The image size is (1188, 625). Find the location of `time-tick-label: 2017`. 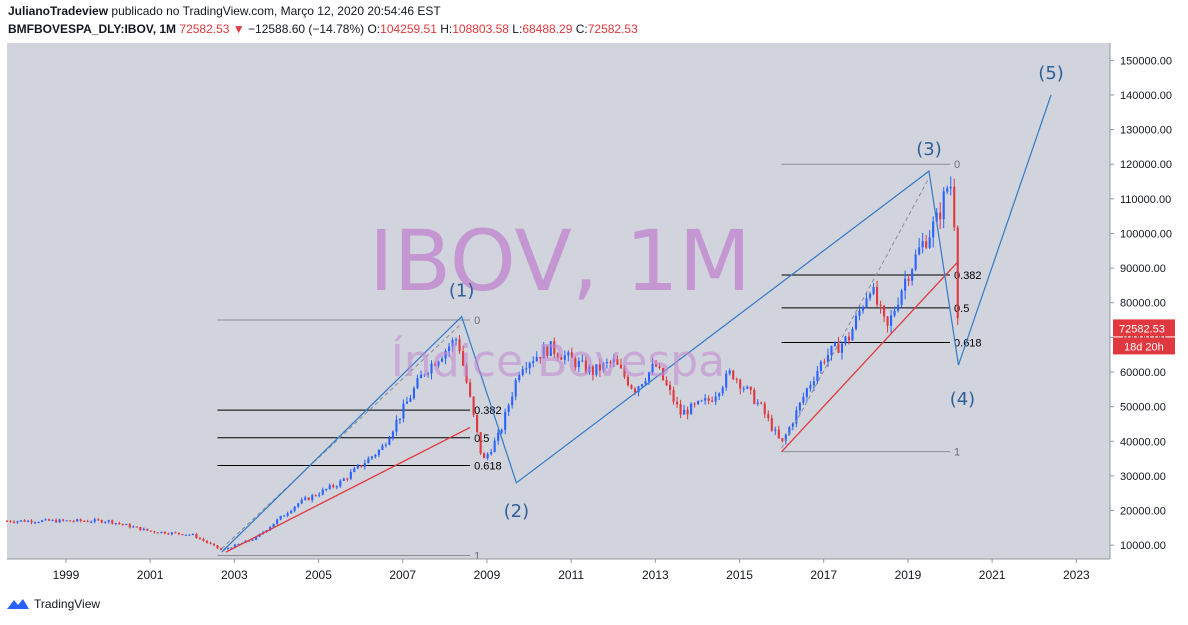

time-tick-label: 2017 is located at coordinates (823, 575).